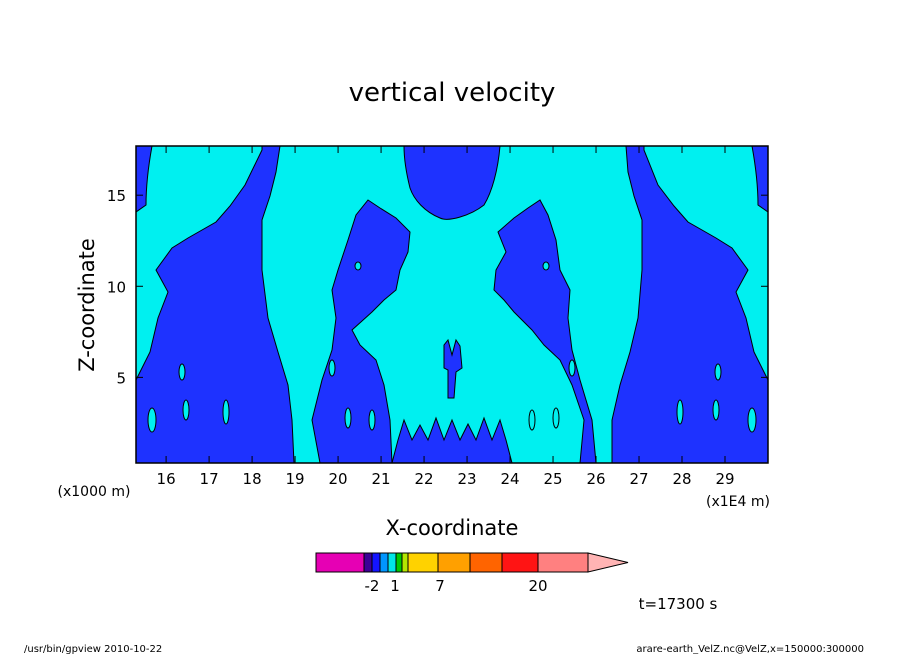 The height and width of the screenshot is (654, 904). Describe the element at coordinates (738, 502) in the screenshot. I see `x-unit-label: (x1E4 m)` at that location.